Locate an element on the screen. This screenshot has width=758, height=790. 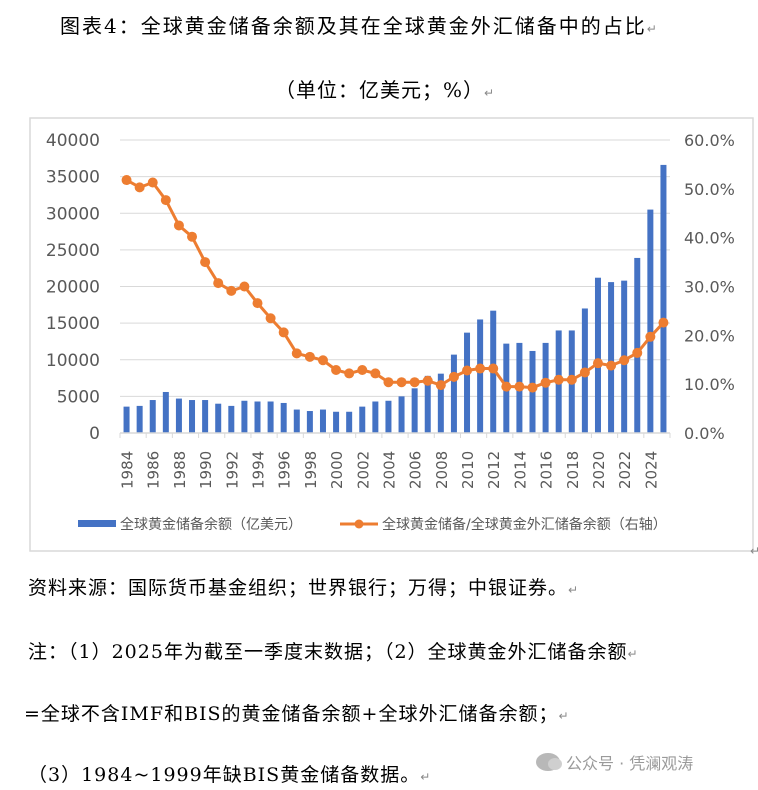
bar-2004 is located at coordinates (388, 416).